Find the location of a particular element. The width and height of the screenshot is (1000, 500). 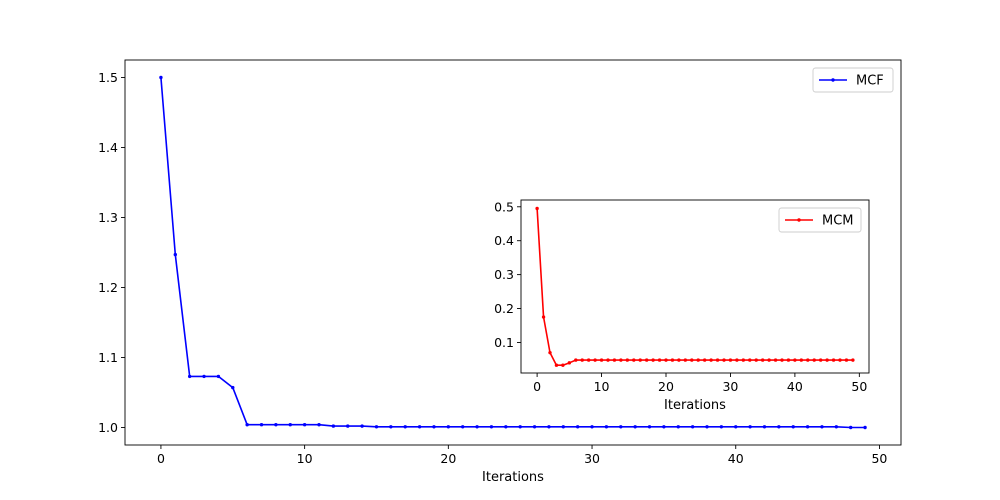

y-tick-label: 0.3 is located at coordinates (504, 274).